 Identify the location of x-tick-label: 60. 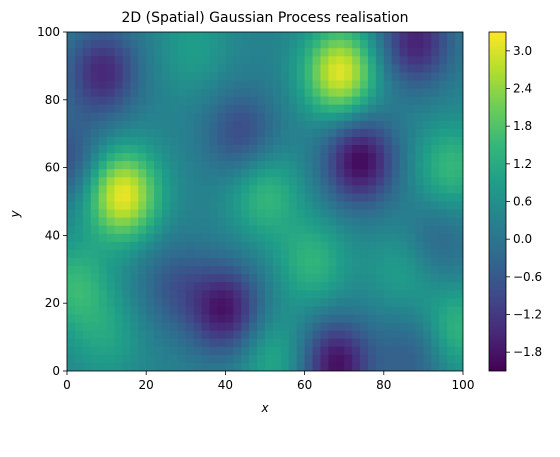
(304, 385).